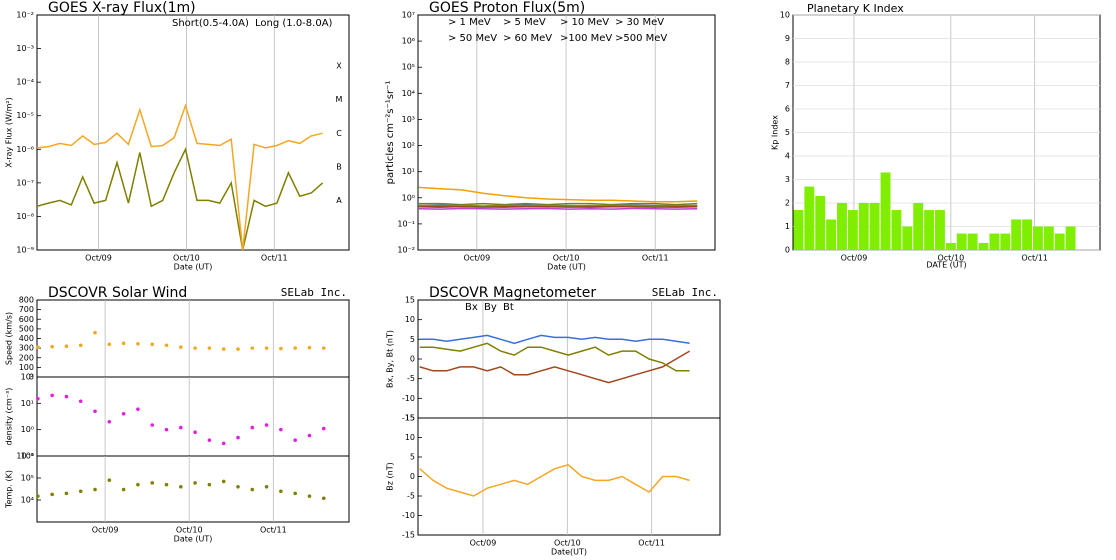  Describe the element at coordinates (469, 22) in the screenshot. I see `legend-entry: > 1 MeV` at that location.